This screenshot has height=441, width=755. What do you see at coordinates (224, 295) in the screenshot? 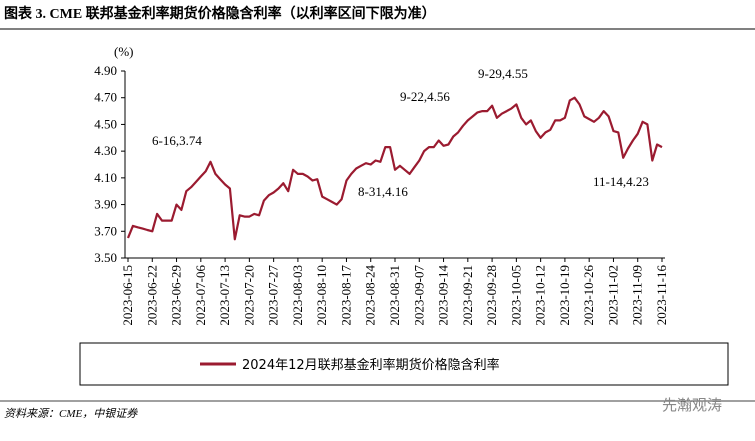
I see `x-tick-label: 2023-07-13` at bounding box center [224, 295].